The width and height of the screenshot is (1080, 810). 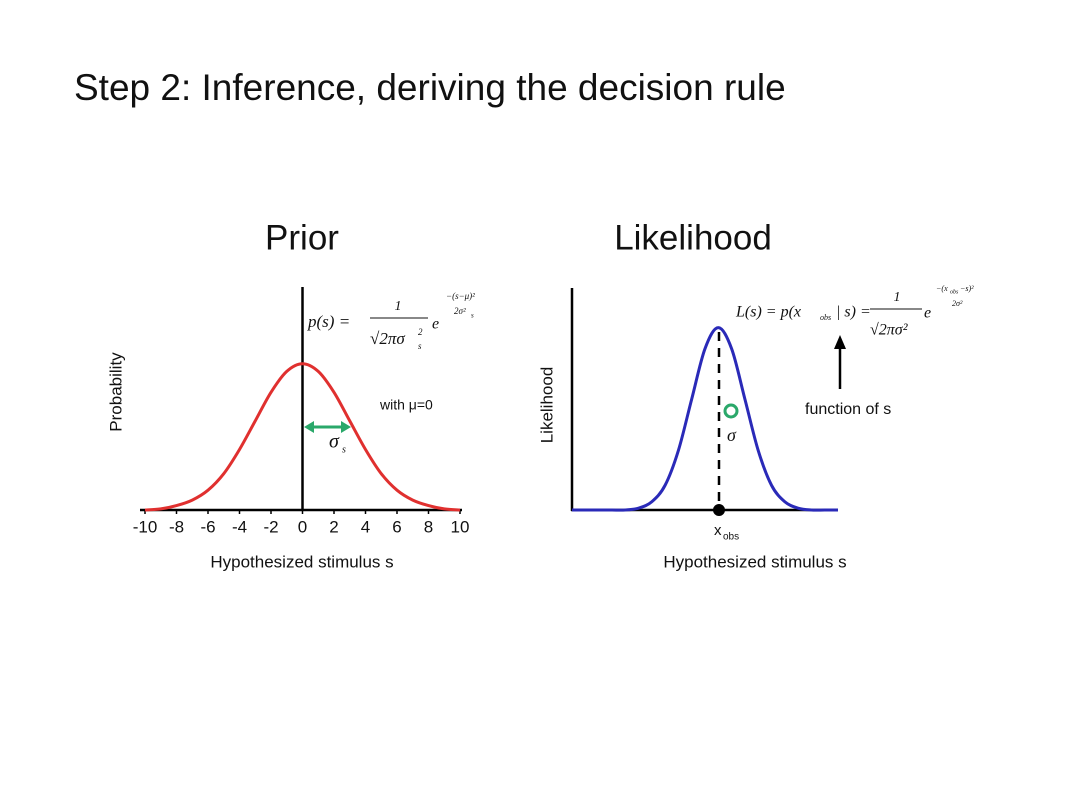 I want to click on point-label: x, so click(x=718, y=530).